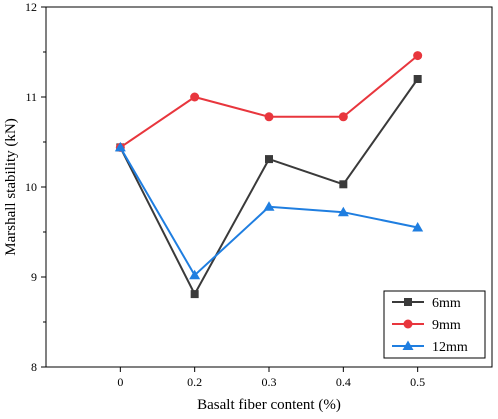 This screenshot has width=498, height=419. What do you see at coordinates (34, 367) in the screenshot?
I see `y-tick-label: 8` at bounding box center [34, 367].